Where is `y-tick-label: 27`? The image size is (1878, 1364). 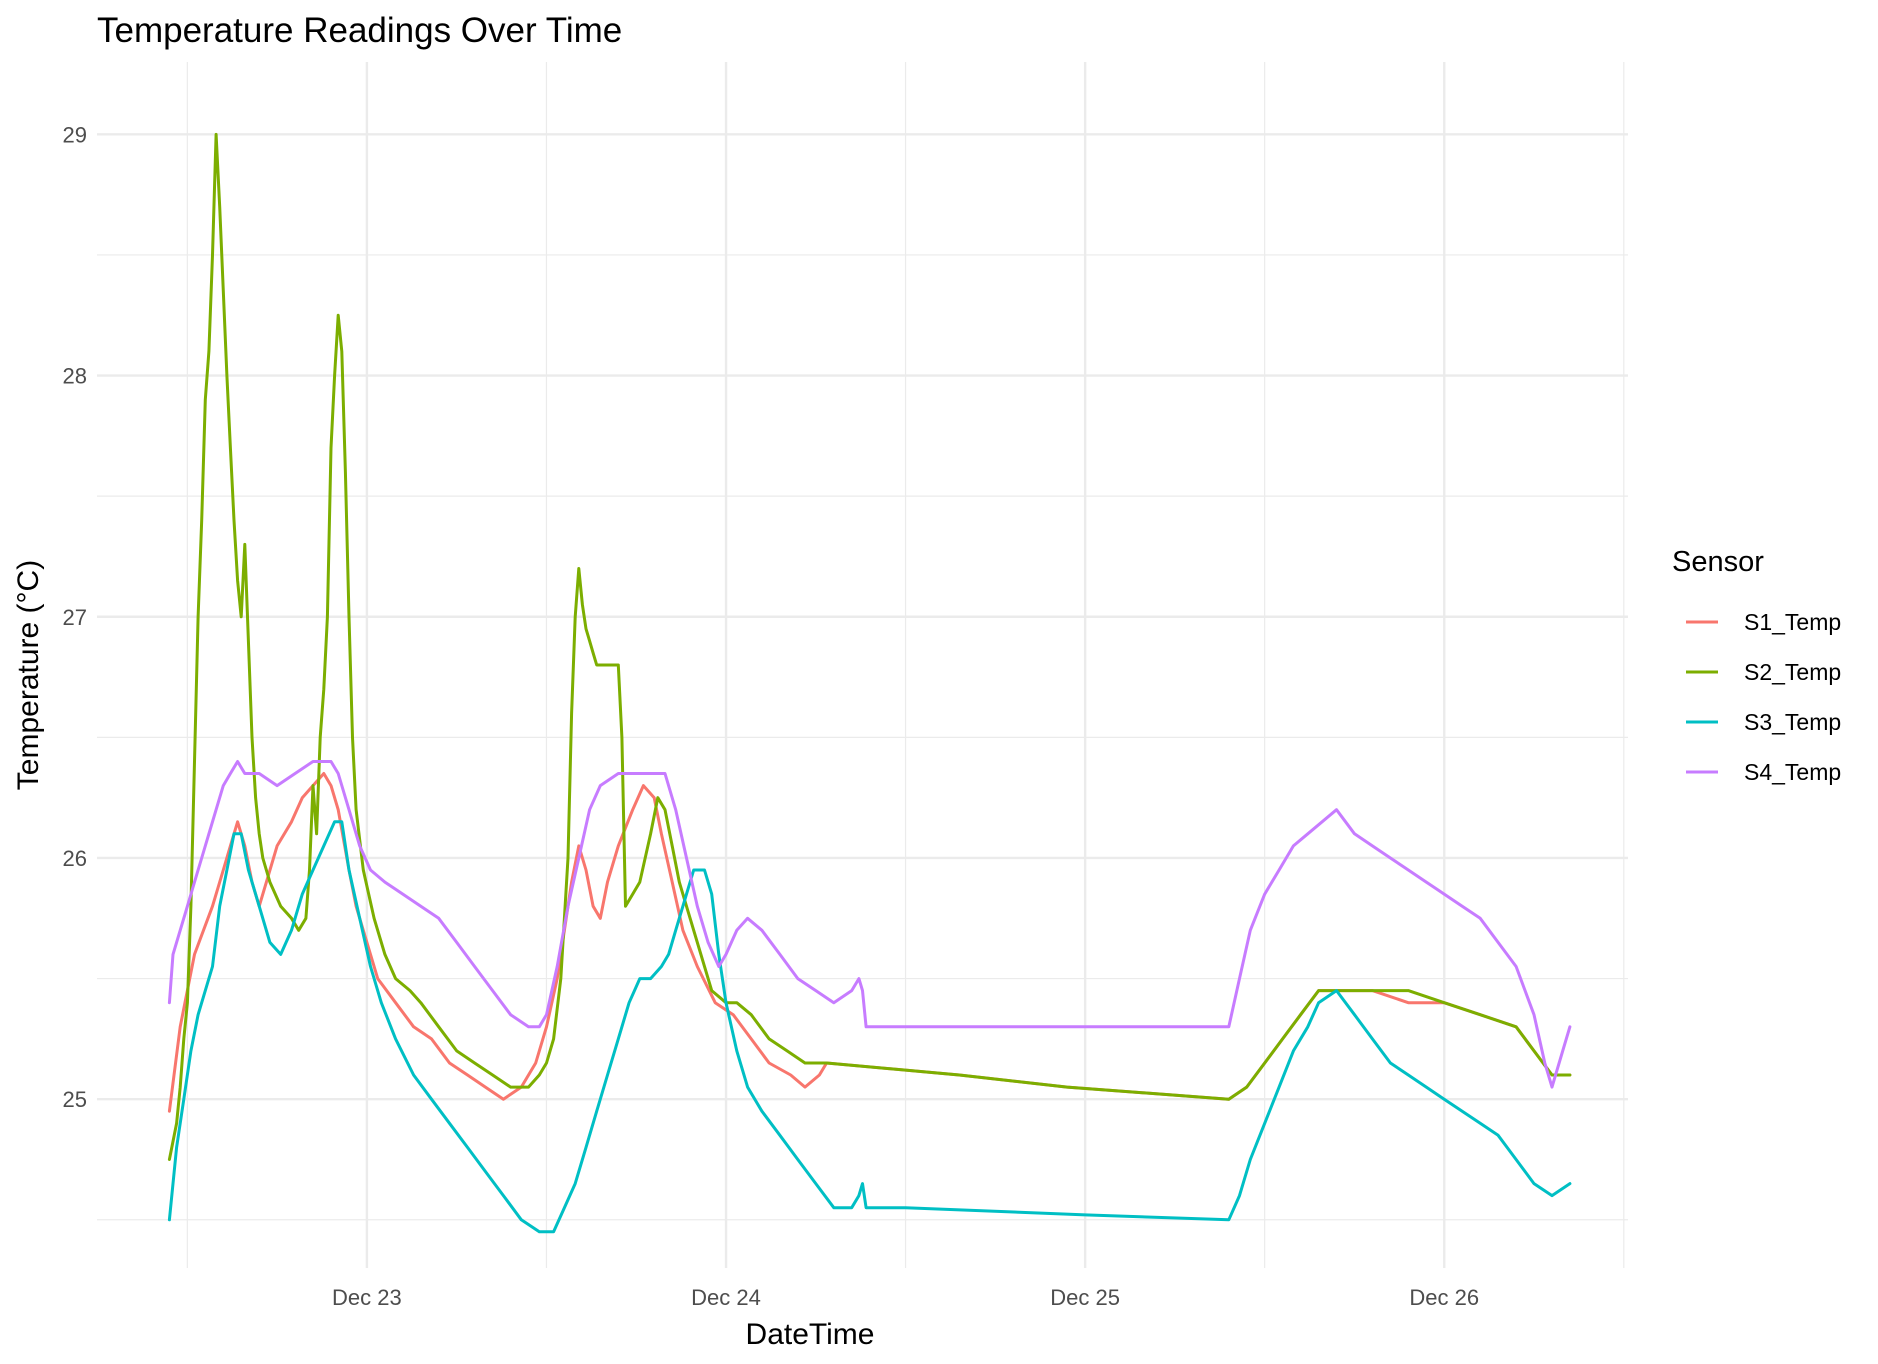 y-tick-label: 27 is located at coordinates (75, 617).